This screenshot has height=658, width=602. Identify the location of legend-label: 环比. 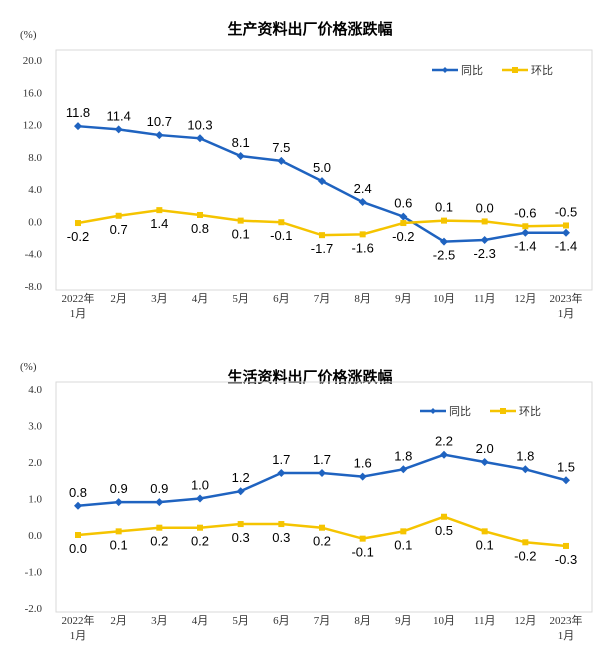
(530, 411).